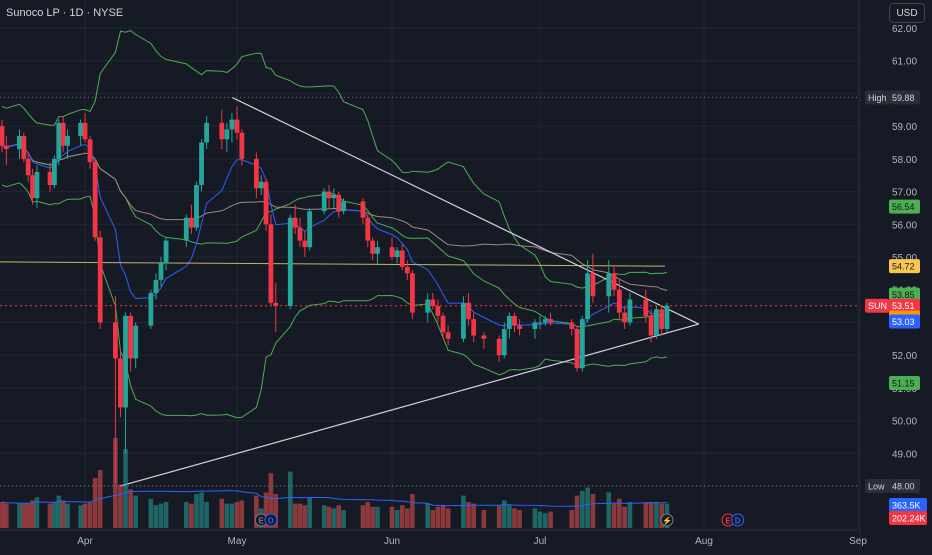 The height and width of the screenshot is (555, 932). What do you see at coordinates (907, 13) in the screenshot?
I see `currency-button: USD` at bounding box center [907, 13].